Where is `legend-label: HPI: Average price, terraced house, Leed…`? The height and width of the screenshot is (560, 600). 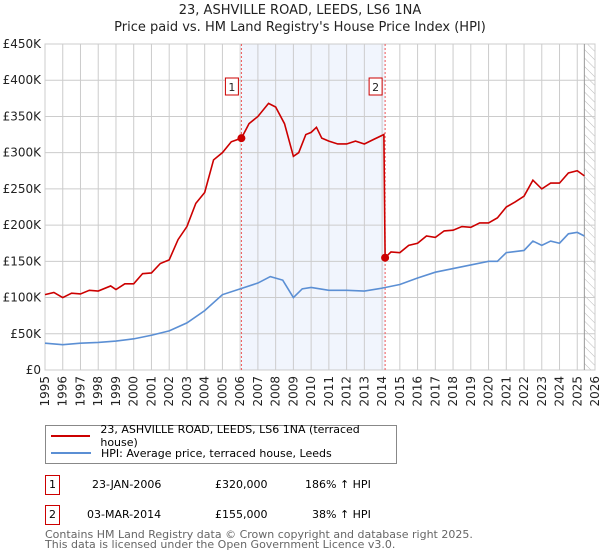
legend-label: HPI: Average price, terraced house, Leed… is located at coordinates (216, 453).